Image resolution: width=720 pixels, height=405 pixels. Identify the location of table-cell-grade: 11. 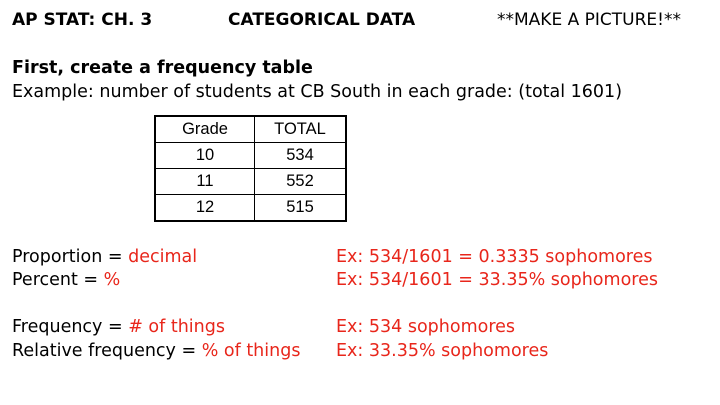
(204, 181).